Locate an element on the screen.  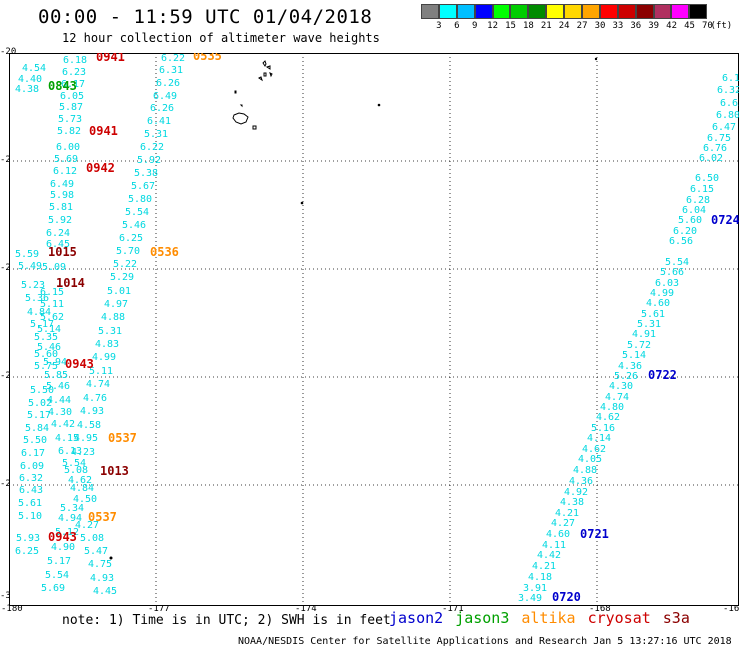
wave-height-value: 4.75 is located at coordinates (100, 564).